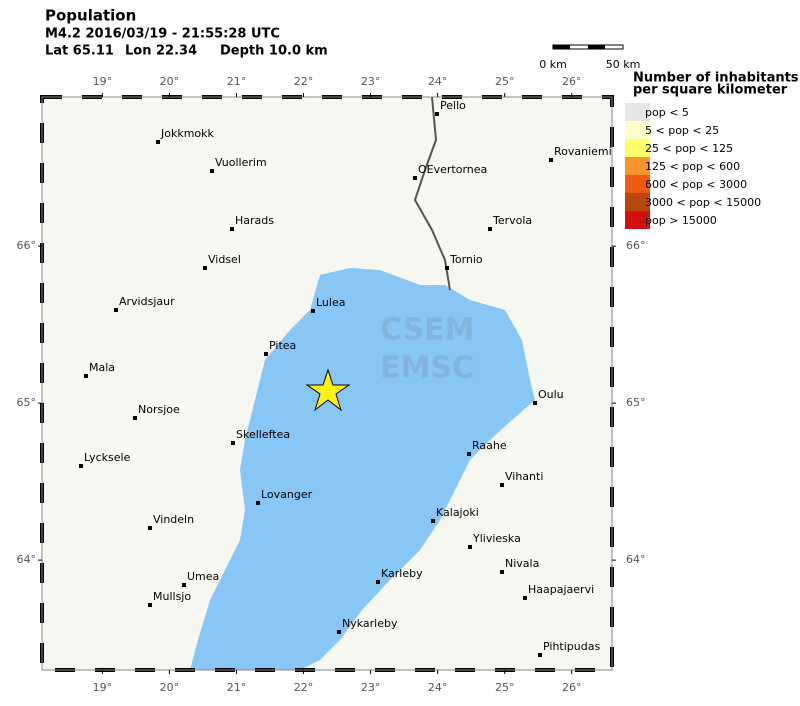  I want to click on event: M4.2 2016/03/19 - 21:55:28 UTC, so click(162, 34).